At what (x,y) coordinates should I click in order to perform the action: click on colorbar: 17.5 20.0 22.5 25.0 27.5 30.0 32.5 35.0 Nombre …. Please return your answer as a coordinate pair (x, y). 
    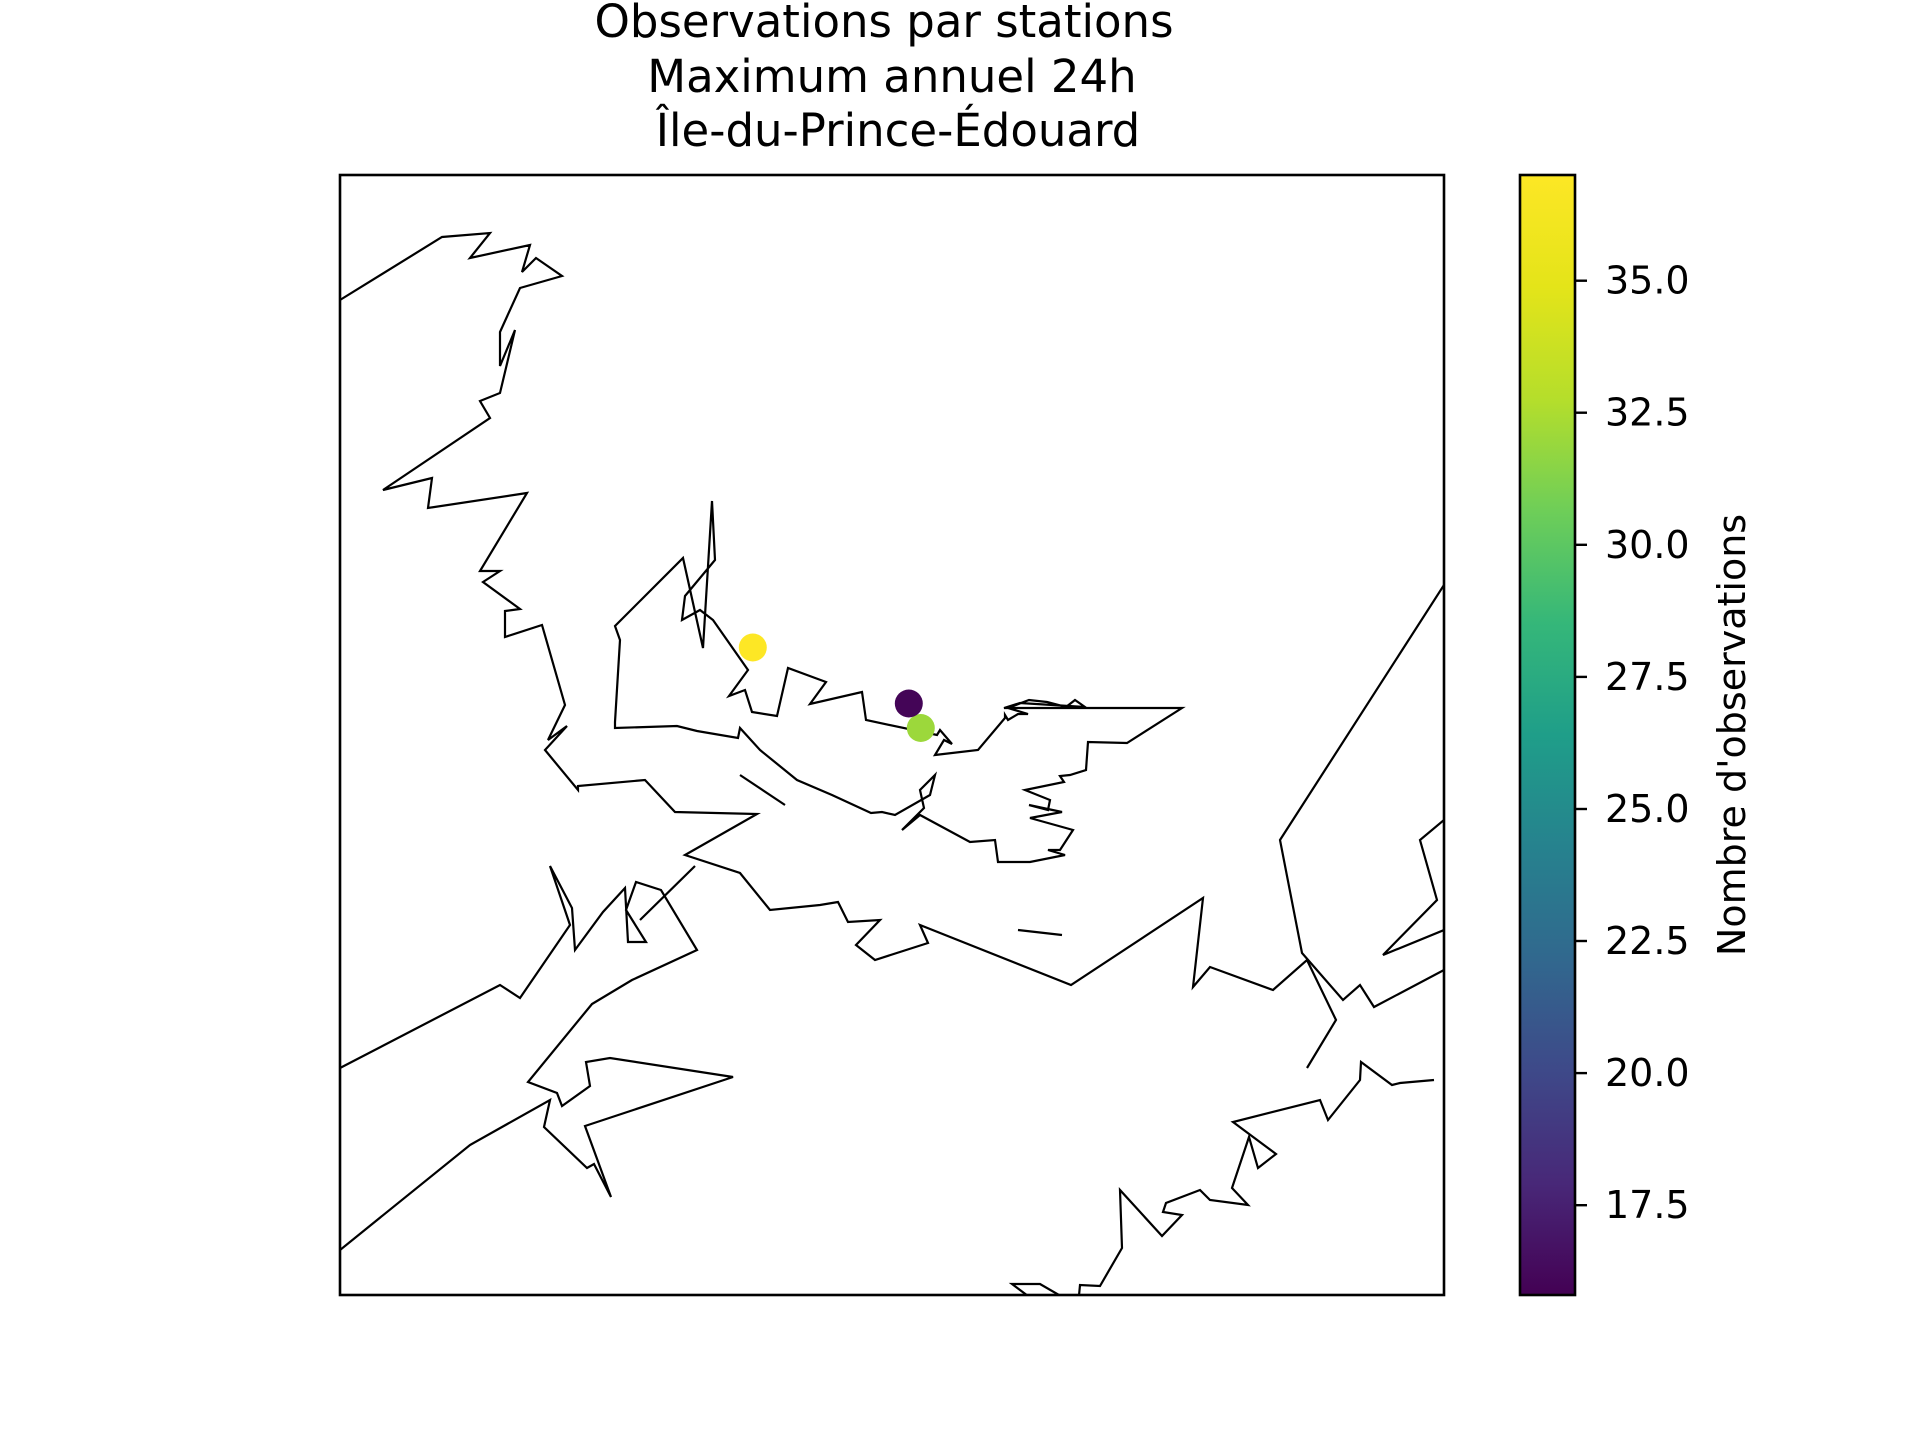
    Looking at the image, I should click on (1636, 735).